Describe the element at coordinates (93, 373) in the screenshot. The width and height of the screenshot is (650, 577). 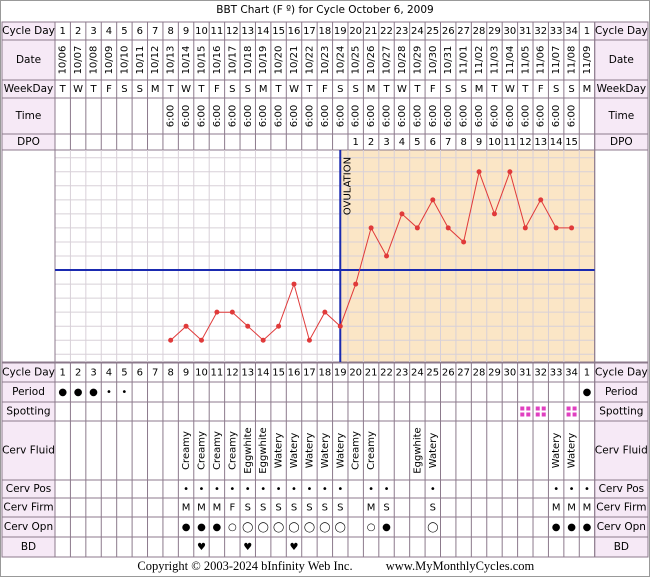
I see `cell-cycle-days: 3` at that location.